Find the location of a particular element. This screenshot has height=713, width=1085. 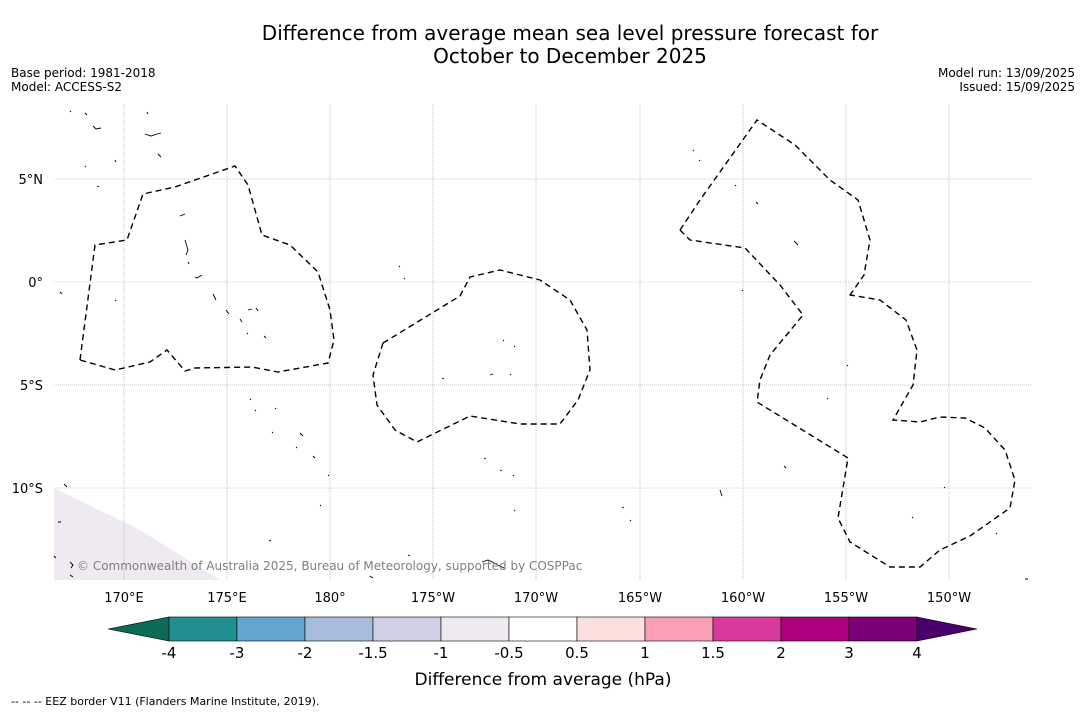

colorbar-tick-label: -0.5 is located at coordinates (508, 653).